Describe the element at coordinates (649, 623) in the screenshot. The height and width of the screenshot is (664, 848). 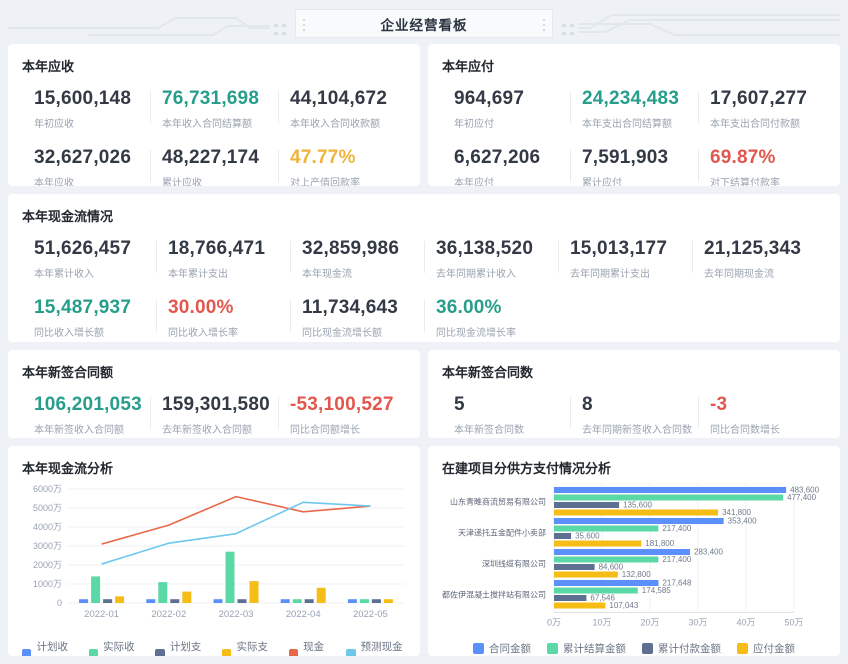
I see `svg-text: 20万` at that location.